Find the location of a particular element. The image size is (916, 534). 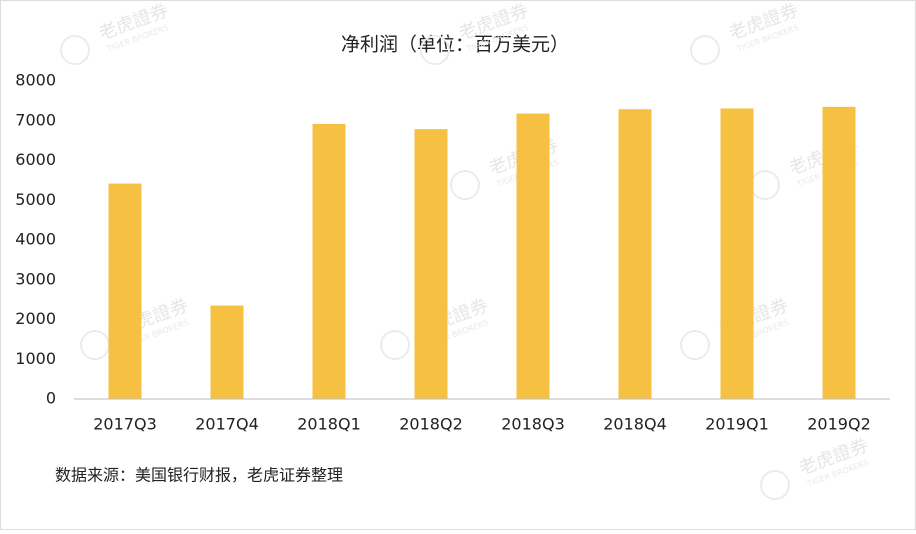

x-tick-label: 2018Q3 is located at coordinates (533, 424).